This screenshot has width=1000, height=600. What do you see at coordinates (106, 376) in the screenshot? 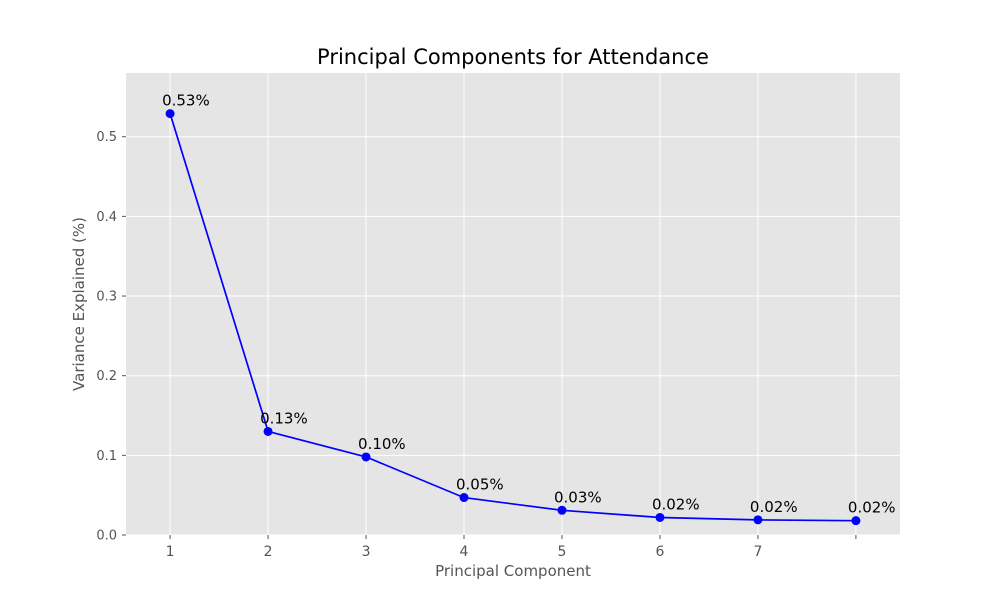
I see `y-tick-label: 0.2` at bounding box center [106, 376].